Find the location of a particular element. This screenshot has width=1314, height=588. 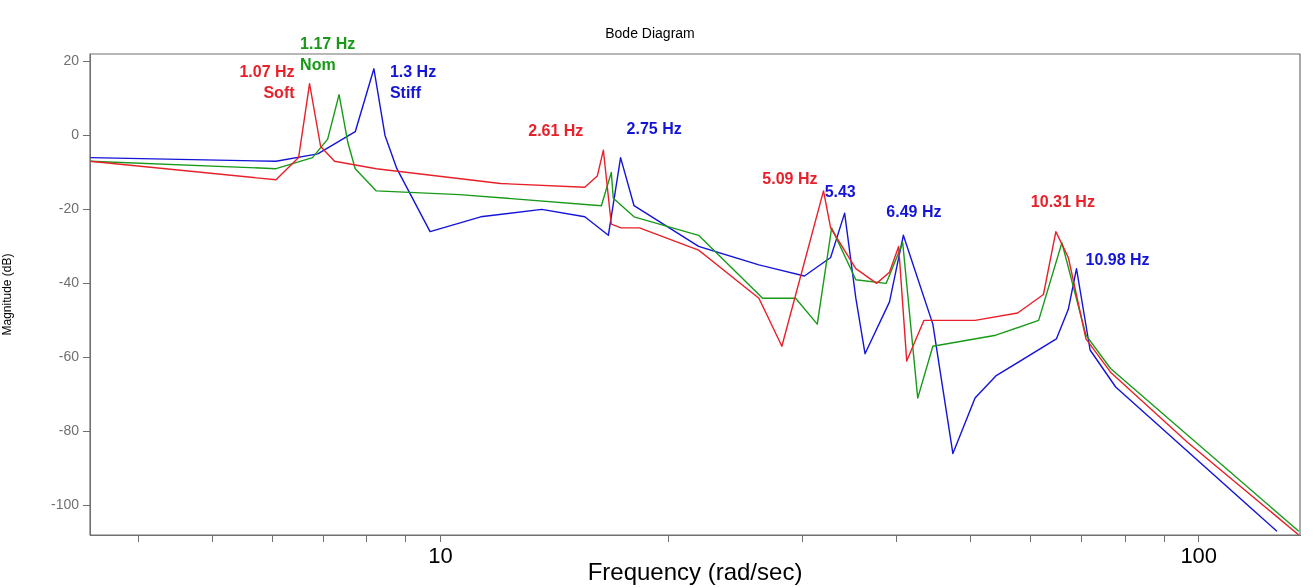

y-tick-label: 20 is located at coordinates (71, 60).